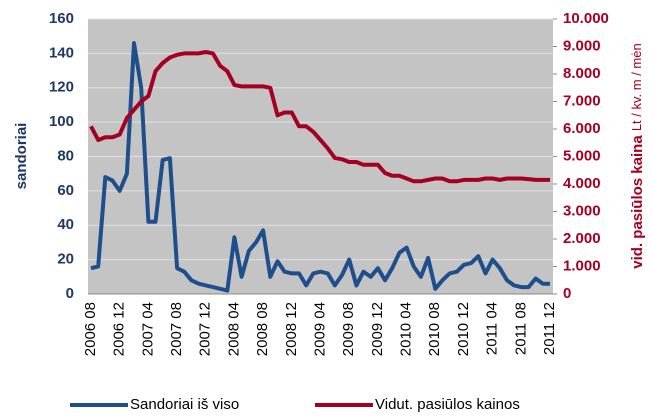  Describe the element at coordinates (147, 329) in the screenshot. I see `x-tick-label: 2007 04` at that location.